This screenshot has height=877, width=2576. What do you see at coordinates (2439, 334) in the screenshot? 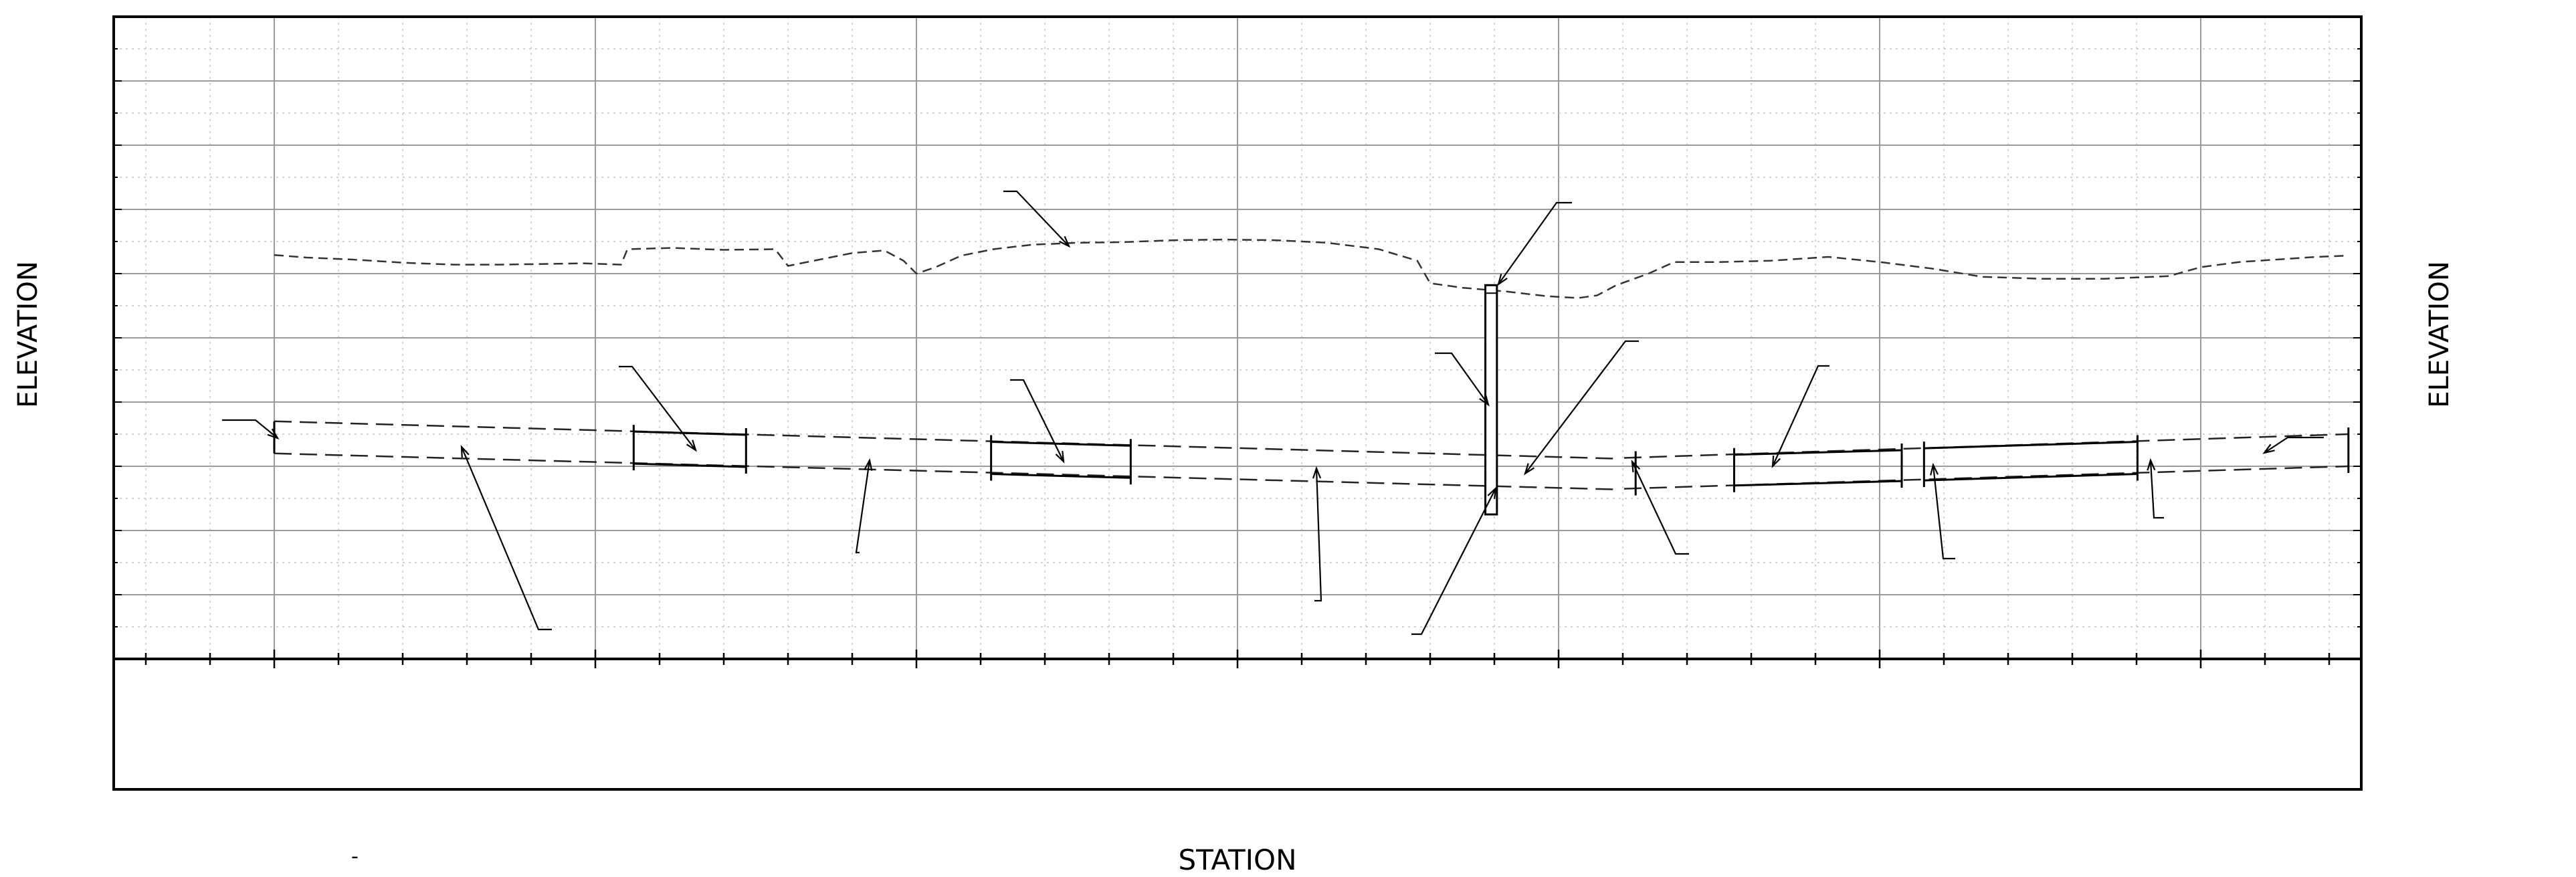
I see `y-axis-label-right: ELEVATION` at bounding box center [2439, 334].